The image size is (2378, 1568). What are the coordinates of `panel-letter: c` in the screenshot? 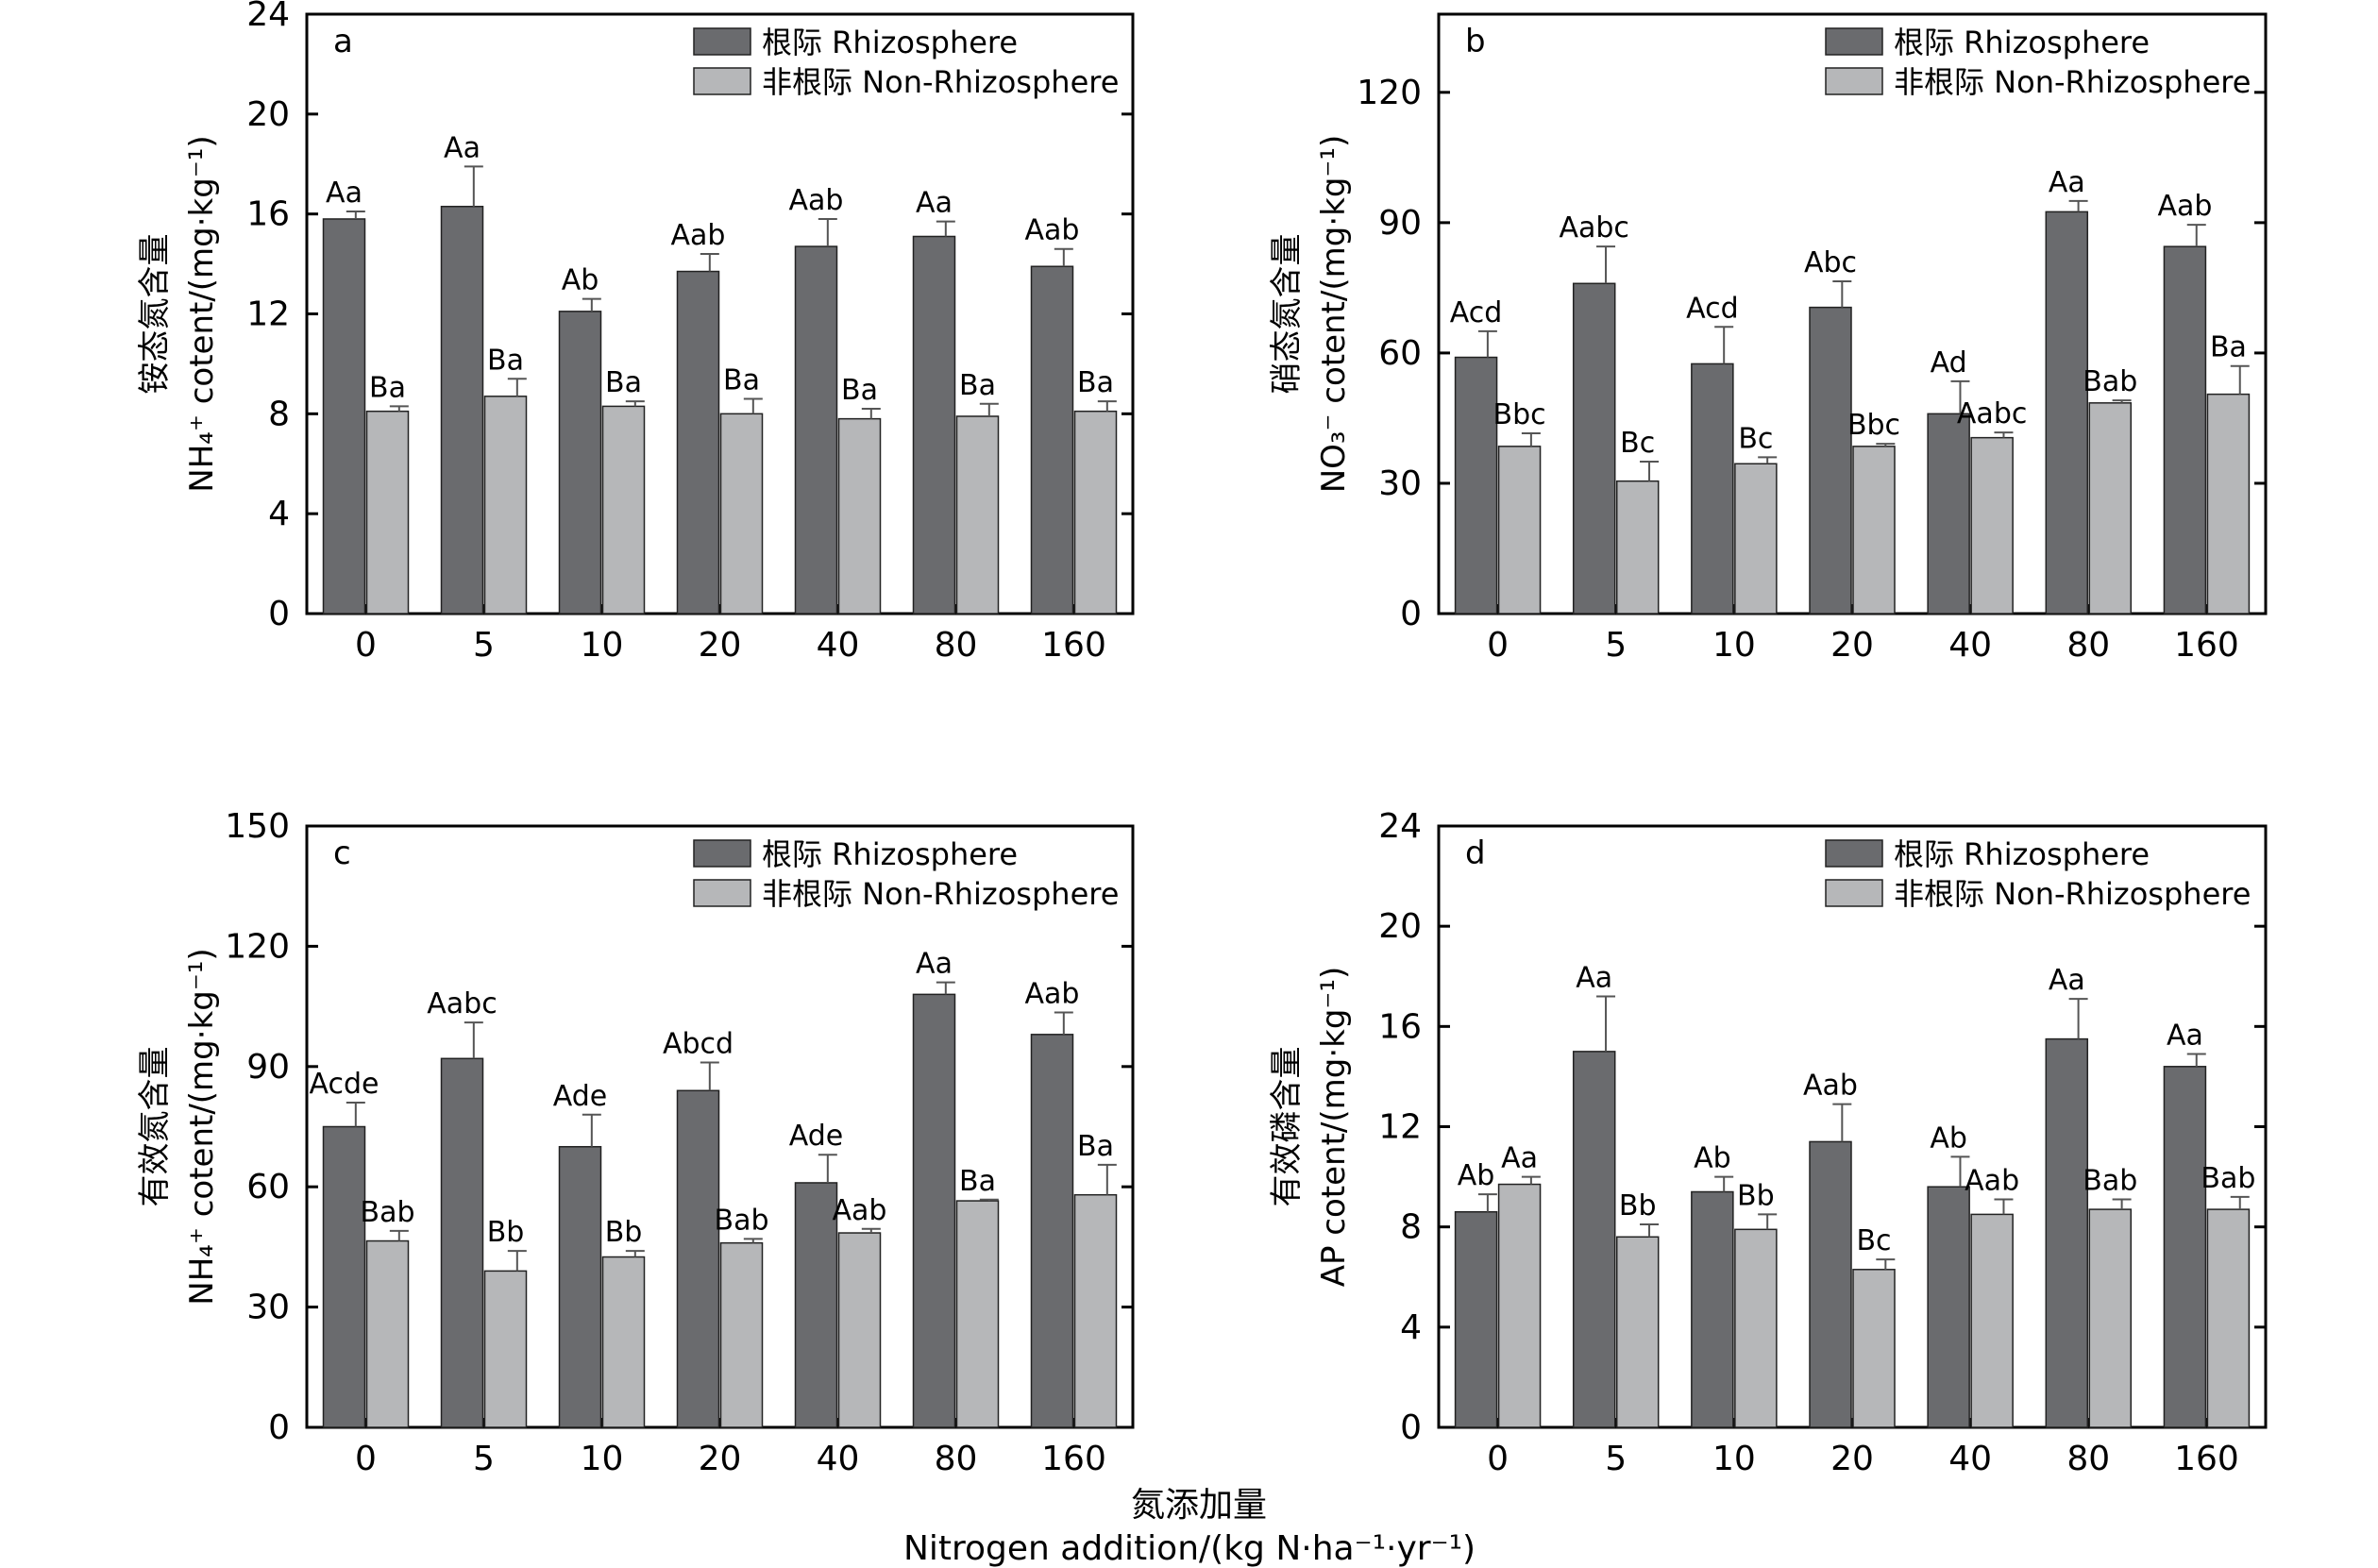 It's located at (342, 853).